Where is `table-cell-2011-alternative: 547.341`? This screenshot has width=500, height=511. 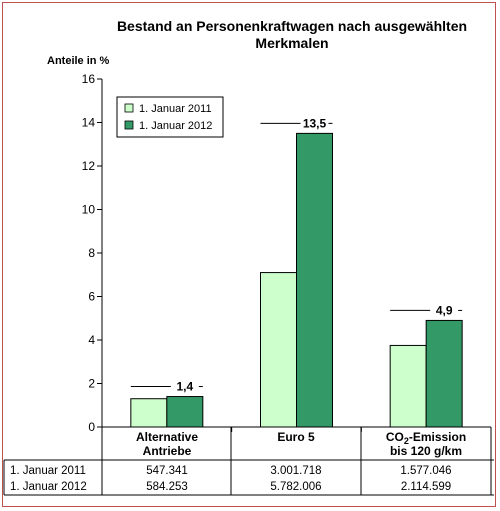
table-cell-2011-alternative: 547.341 is located at coordinates (167, 471).